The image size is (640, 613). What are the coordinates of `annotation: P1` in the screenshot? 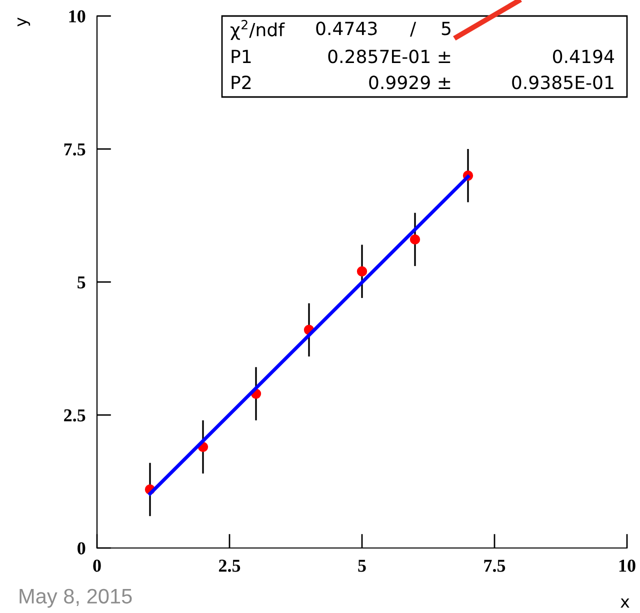 It's located at (241, 56).